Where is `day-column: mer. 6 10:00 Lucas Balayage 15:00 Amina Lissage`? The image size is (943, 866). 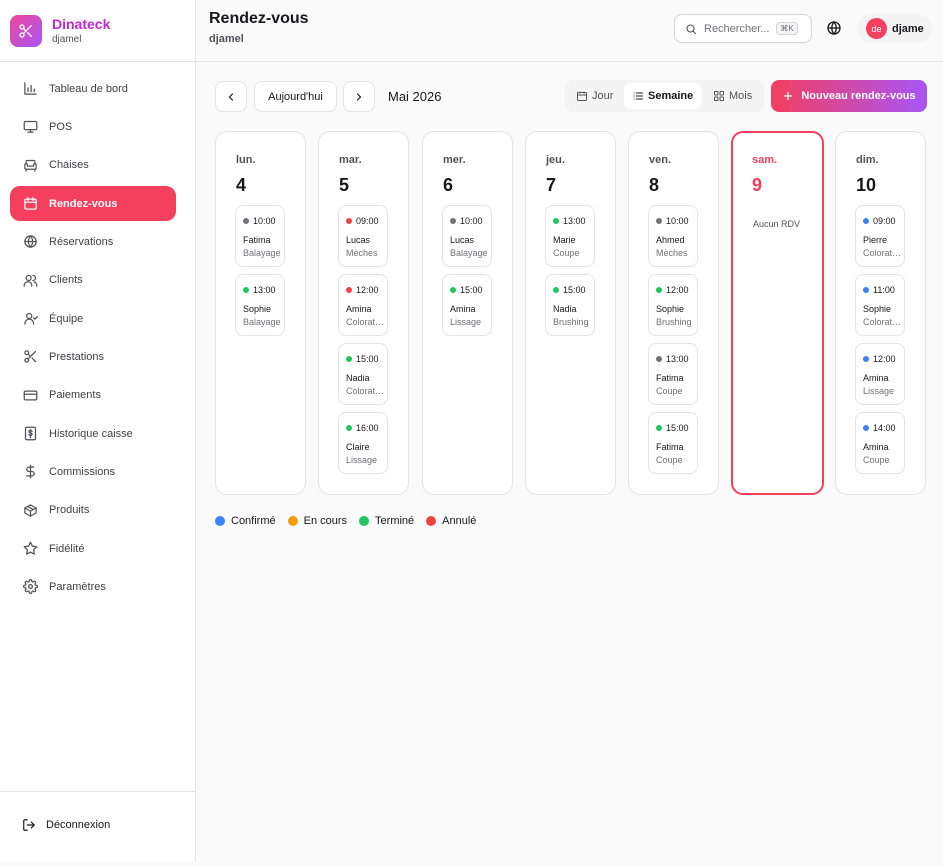
day-column: mer. 6 10:00 Lucas Balayage 15:00 Amina Lissage is located at coordinates (467, 313).